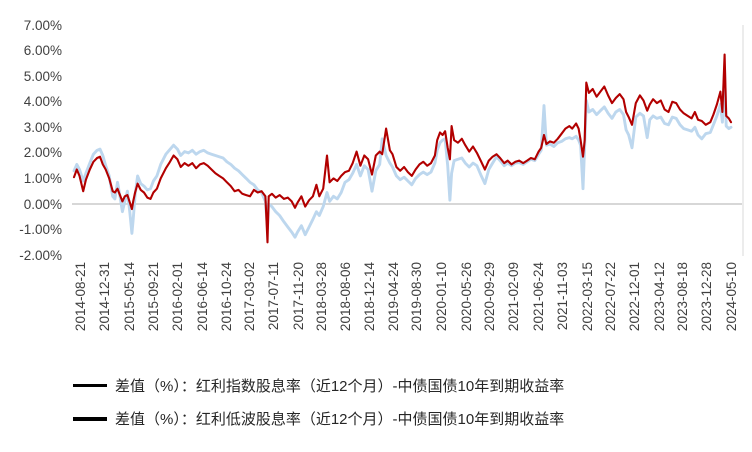  What do you see at coordinates (90, 418) in the screenshot?
I see `blue-line-swatch-icon` at bounding box center [90, 418].